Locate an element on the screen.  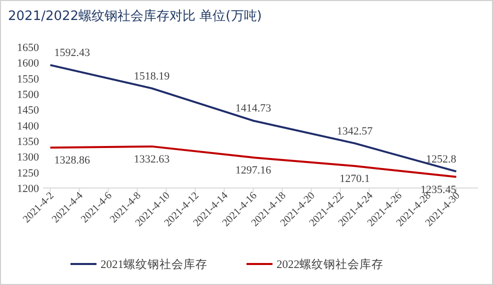
legend-item: 2021螺纹钢社会库存 is located at coordinates (139, 265).